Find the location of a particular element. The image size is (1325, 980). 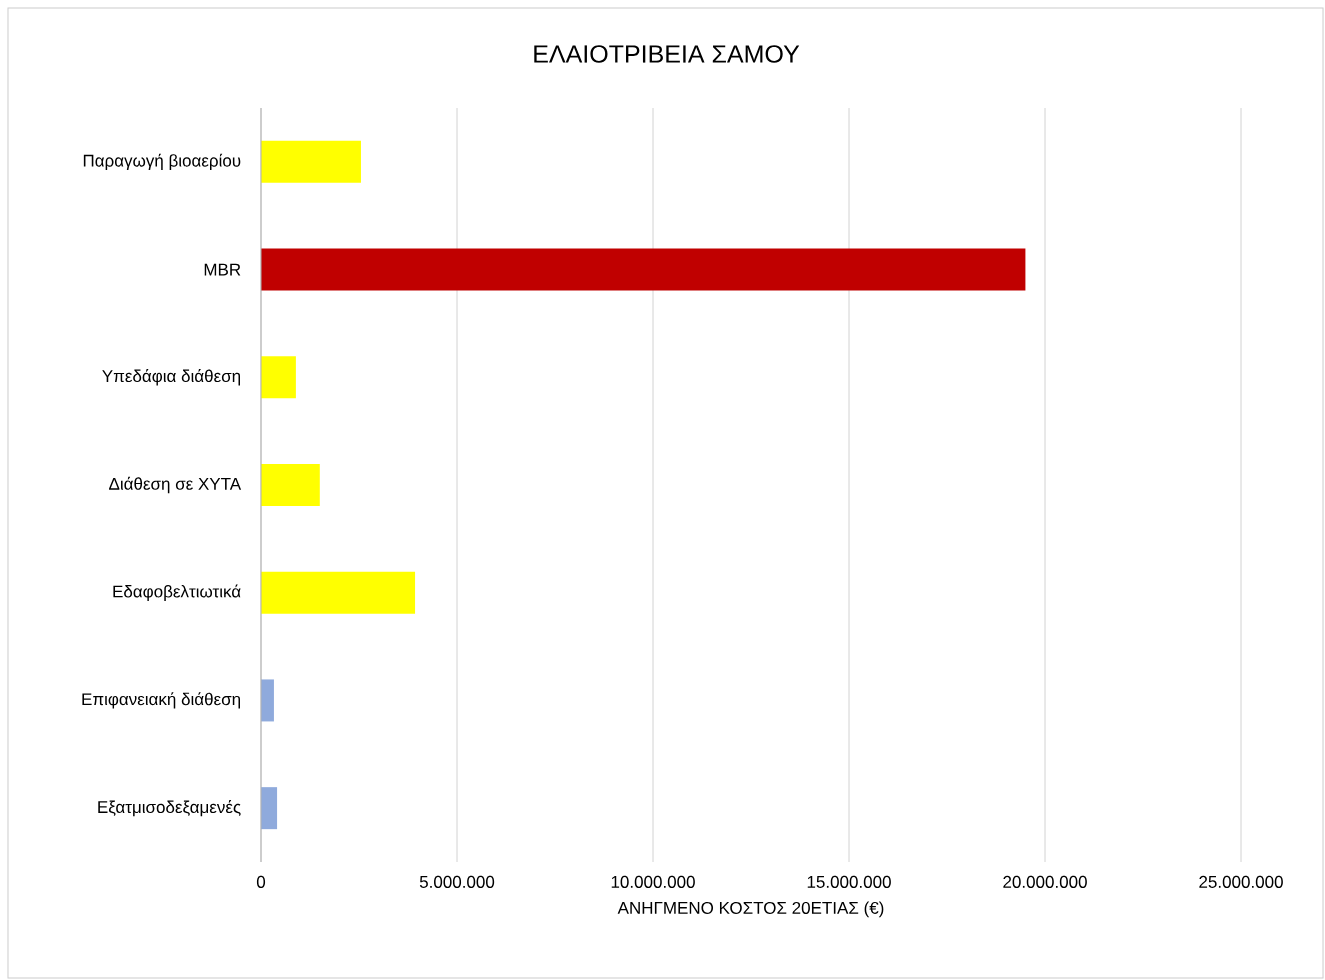

y-tick-label: Παραγωγή βιοαερίου is located at coordinates (162, 162).